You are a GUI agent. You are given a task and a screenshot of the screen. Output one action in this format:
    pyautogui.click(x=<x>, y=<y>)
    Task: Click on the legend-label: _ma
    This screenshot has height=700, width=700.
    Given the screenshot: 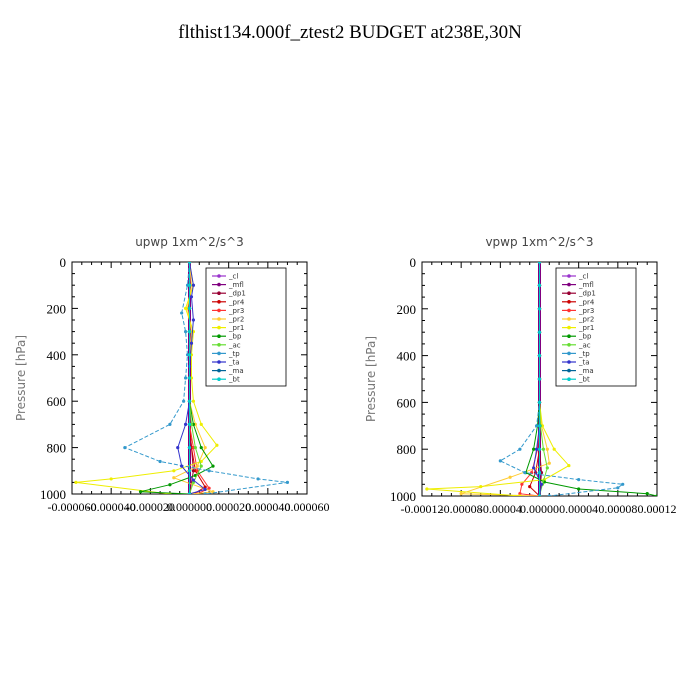 What is the action you would take?
    pyautogui.click(x=236, y=371)
    